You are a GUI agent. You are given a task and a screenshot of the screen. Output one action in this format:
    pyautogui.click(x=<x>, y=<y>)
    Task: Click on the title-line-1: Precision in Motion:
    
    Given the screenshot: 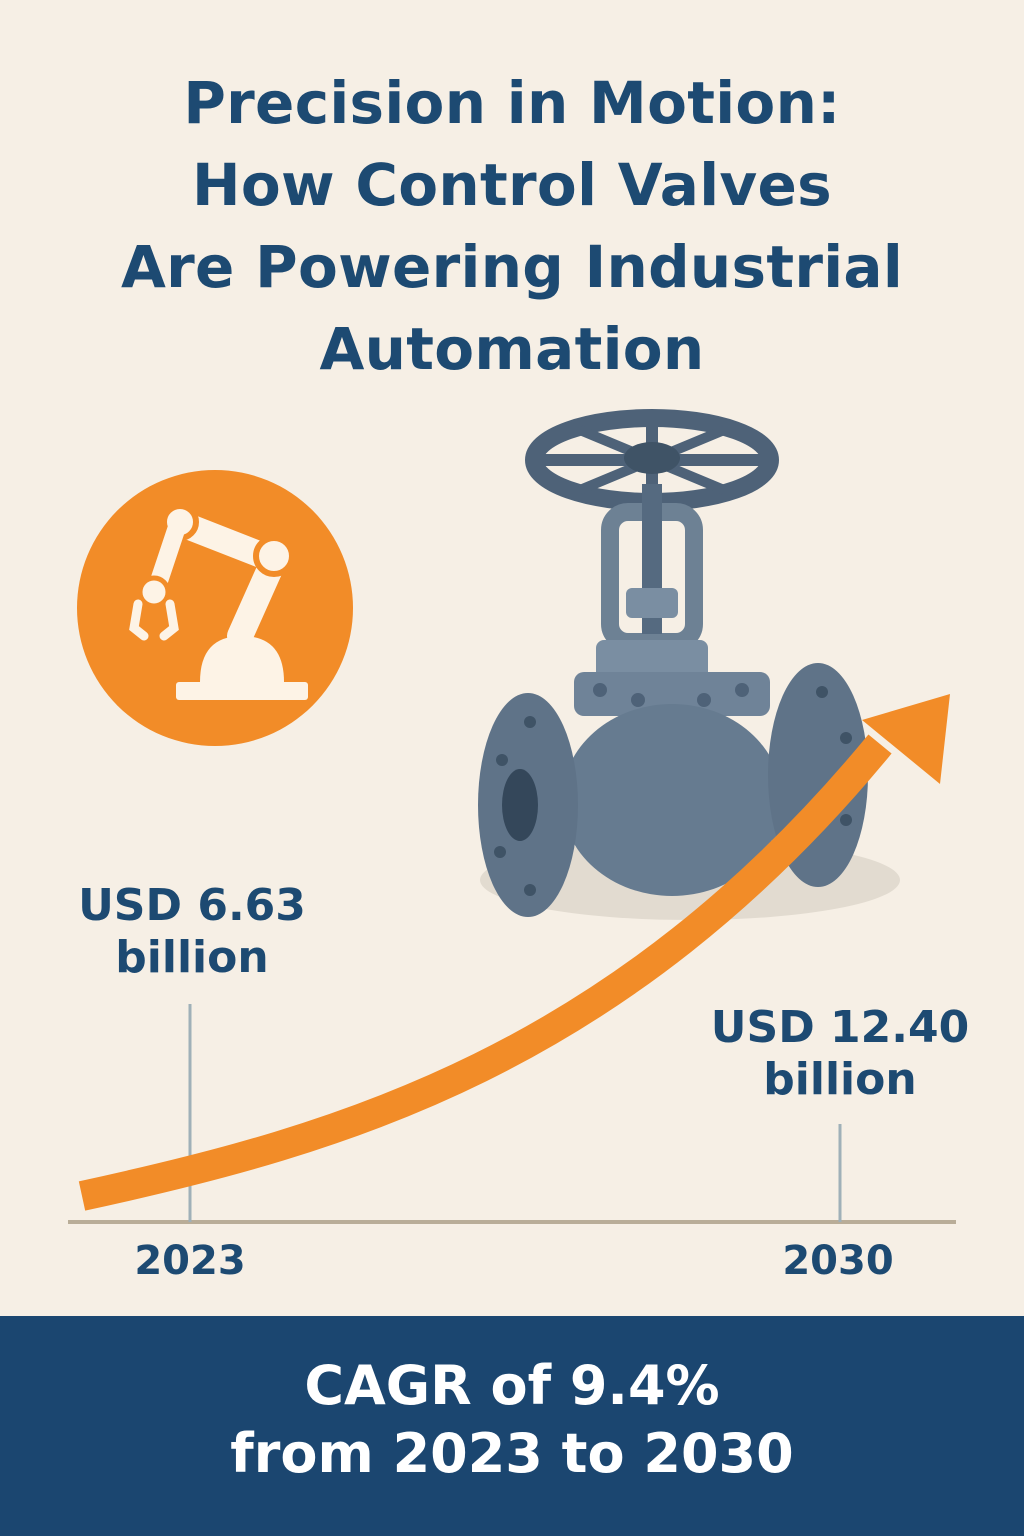 What is the action you would take?
    pyautogui.click(x=512, y=103)
    